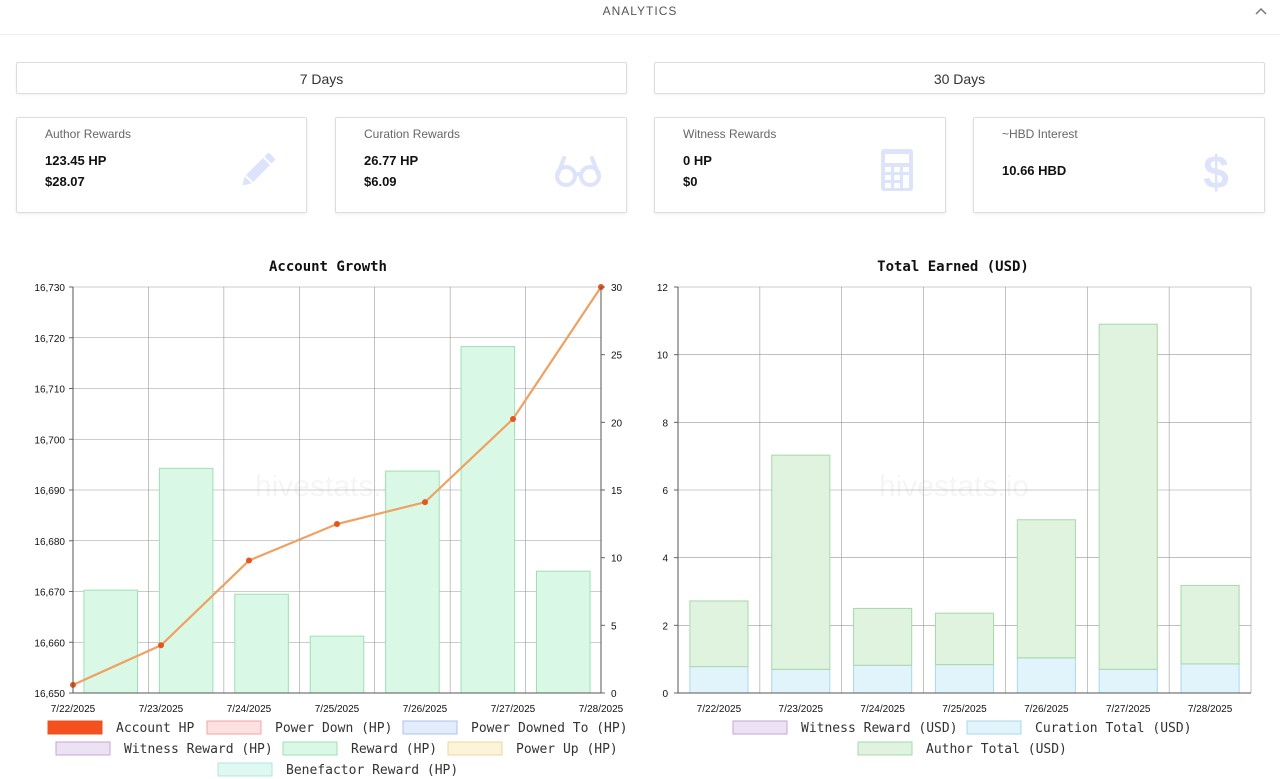 The height and width of the screenshot is (779, 1280). I want to click on legend-item: Account HP, so click(120, 728).